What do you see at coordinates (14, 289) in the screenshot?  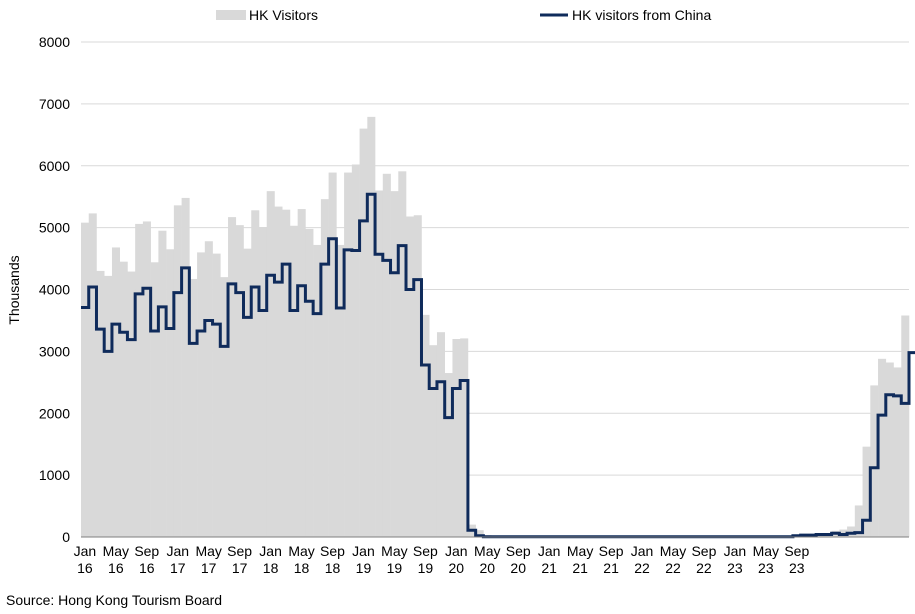 I see `y-axis-label: Thousands` at bounding box center [14, 289].